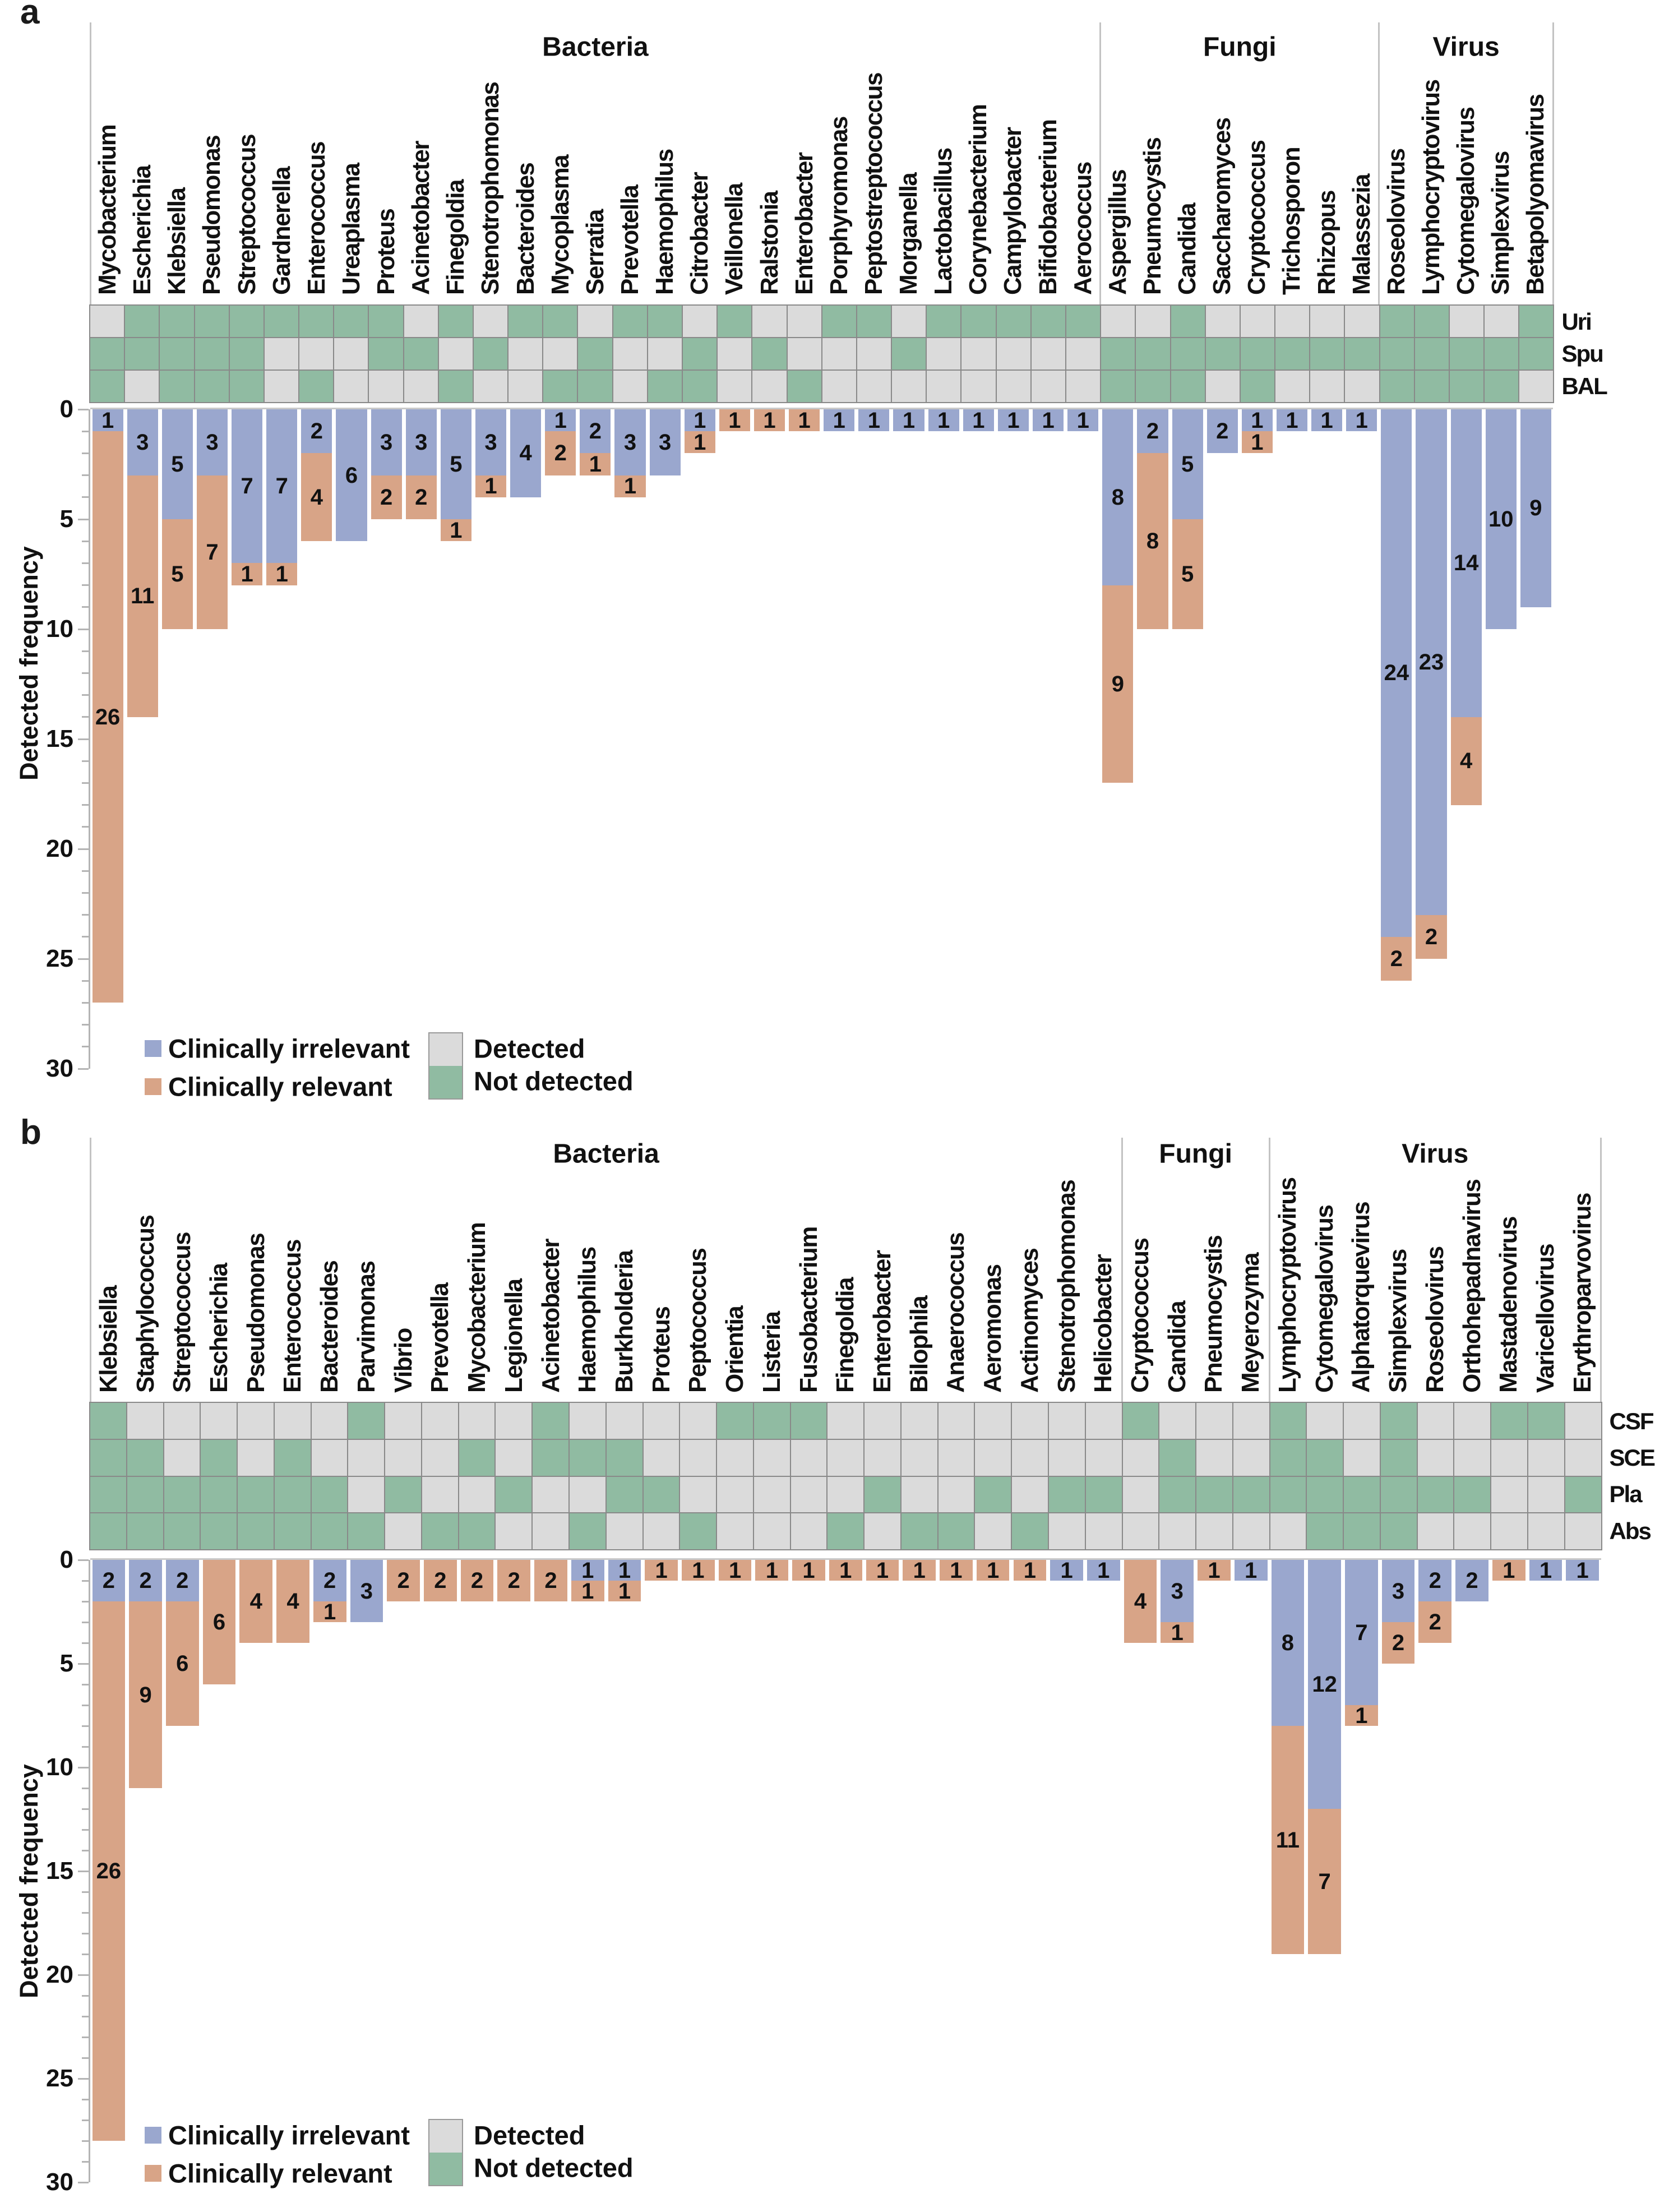 This screenshot has width=1655, height=2212. What do you see at coordinates (177, 387) in the screenshot?
I see `heatmap-cell-BAL-Klebsiella` at bounding box center [177, 387].